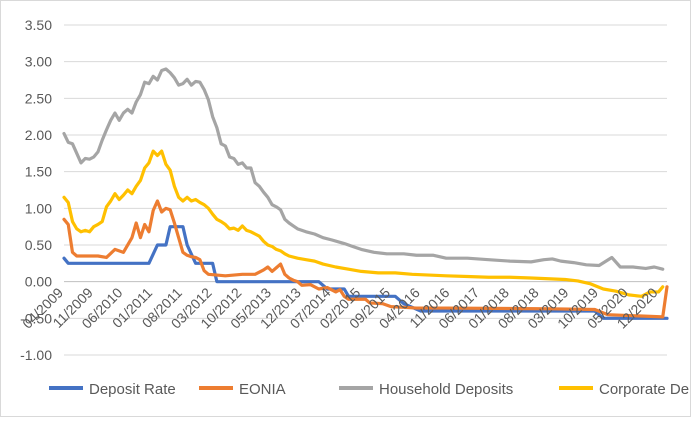  What do you see at coordinates (446, 389) in the screenshot?
I see `legend-label: Household Deposits` at bounding box center [446, 389].